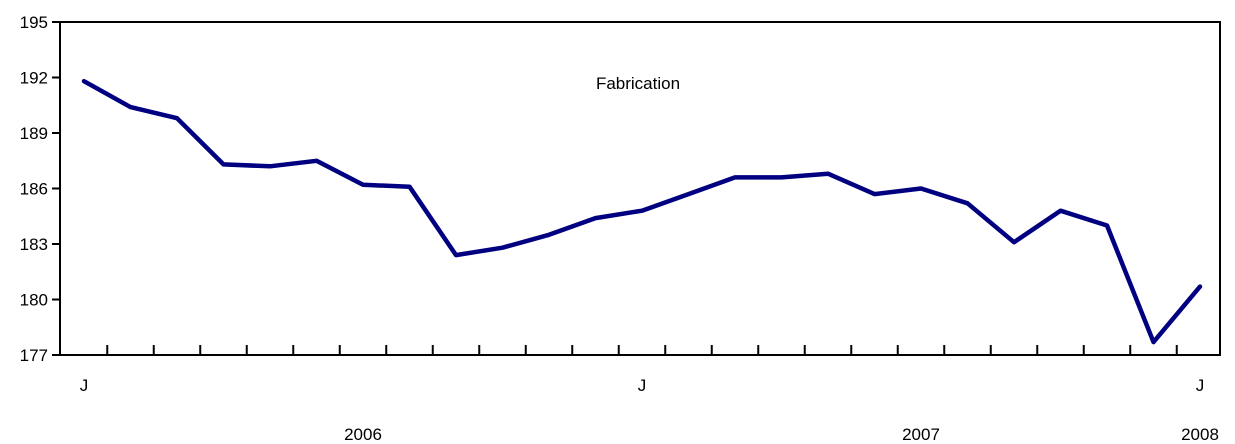  I want to click on x-year-label: 2006, so click(363, 434).